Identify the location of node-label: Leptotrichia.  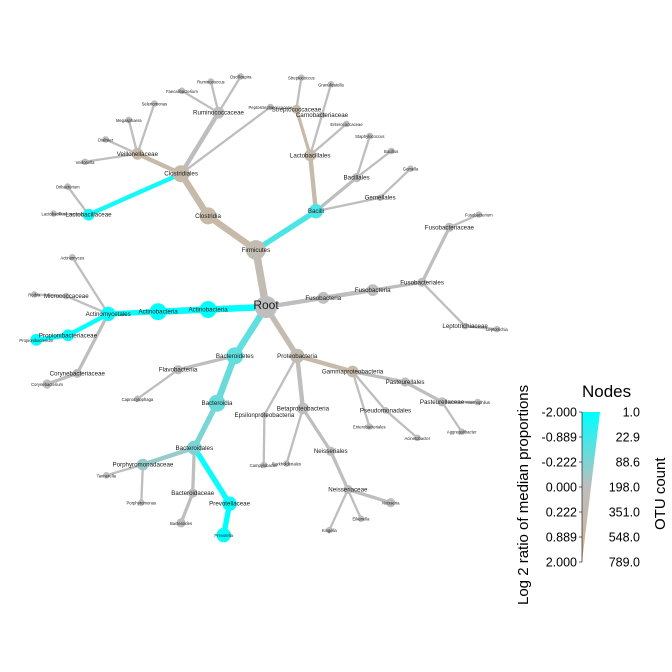
(497, 329).